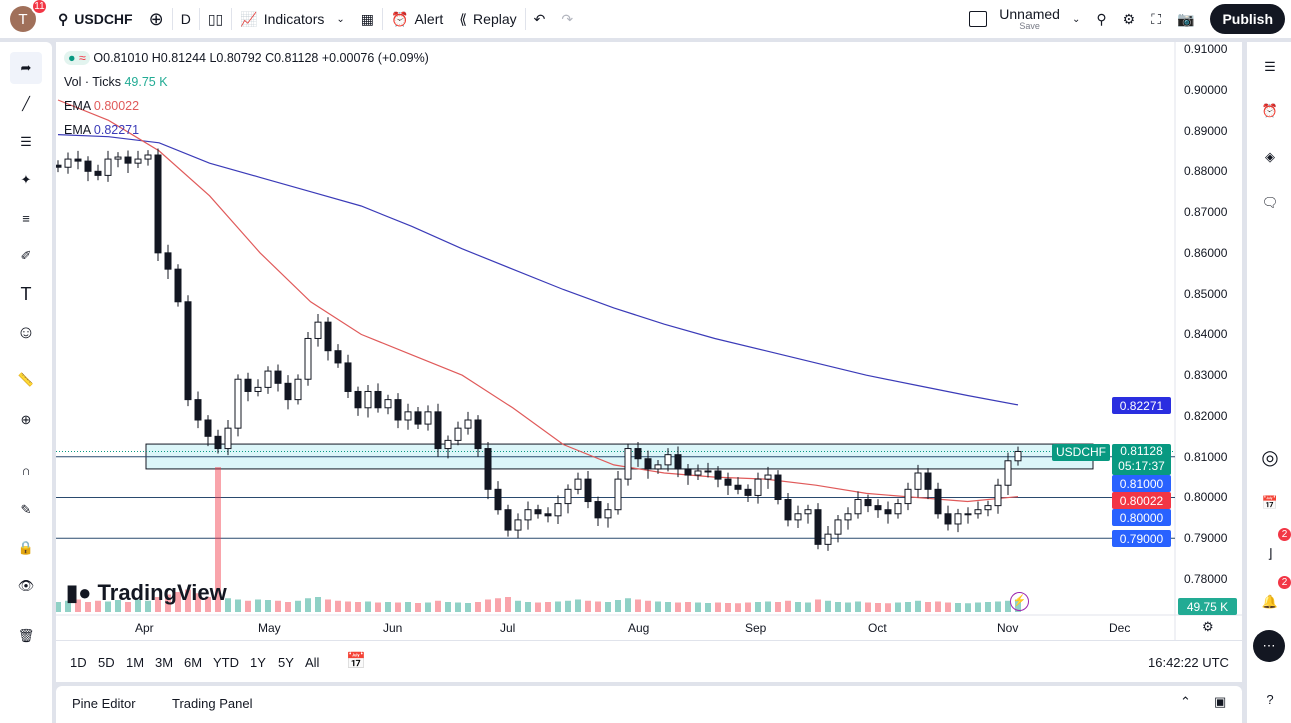  What do you see at coordinates (135, 662) in the screenshot?
I see `range-button-1m: 1M` at bounding box center [135, 662].